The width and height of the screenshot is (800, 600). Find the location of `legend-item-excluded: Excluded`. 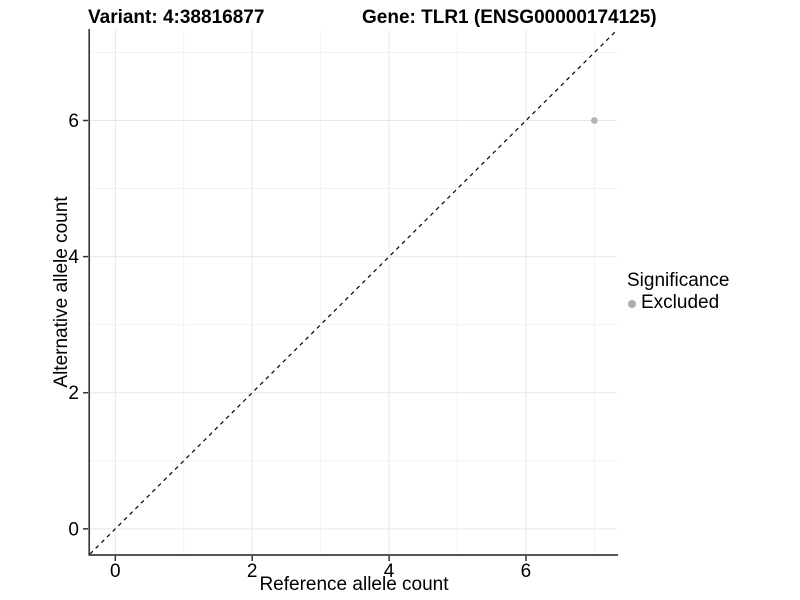

legend-item-excluded: Excluded is located at coordinates (678, 303).